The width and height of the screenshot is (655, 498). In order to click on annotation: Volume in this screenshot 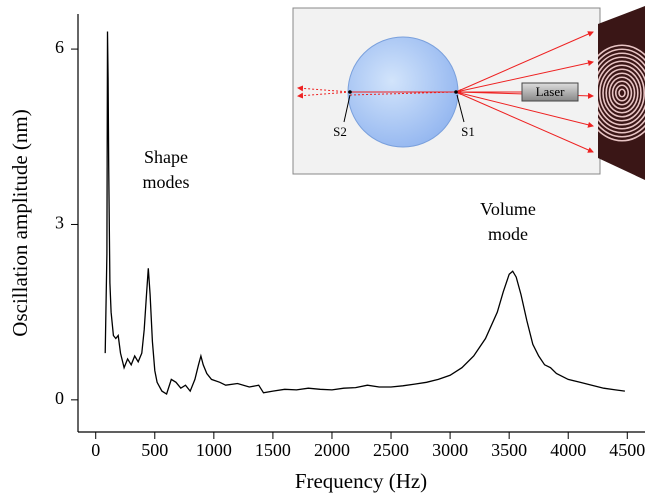, I will do `click(508, 209)`.